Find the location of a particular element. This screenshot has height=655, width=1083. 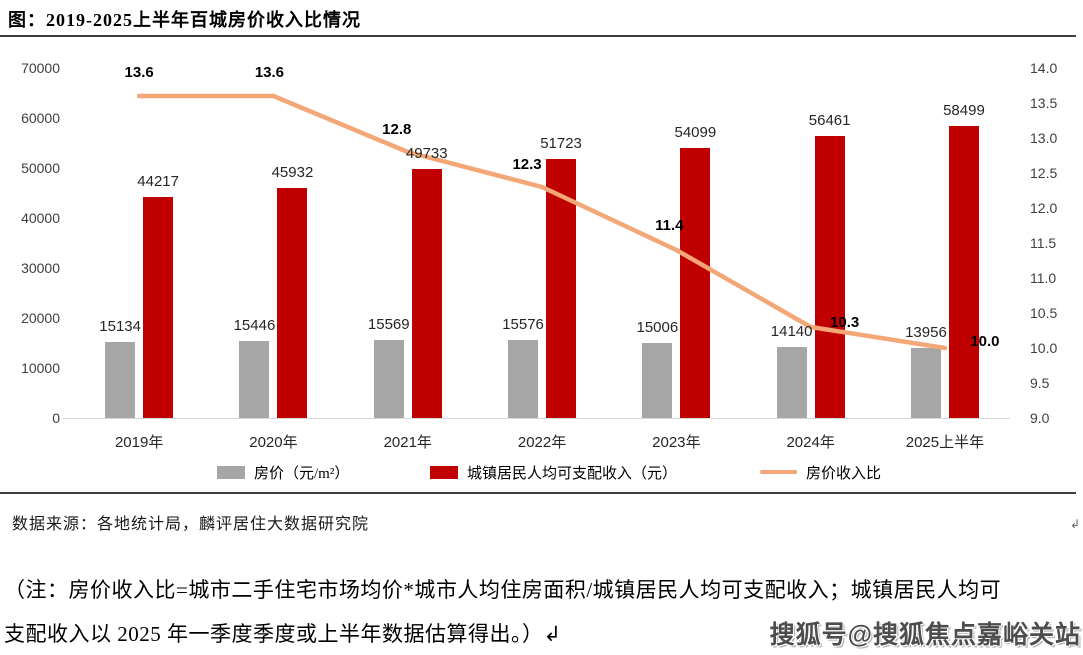

legend-item-house-price: 房价（元/m²） is located at coordinates (283, 472).